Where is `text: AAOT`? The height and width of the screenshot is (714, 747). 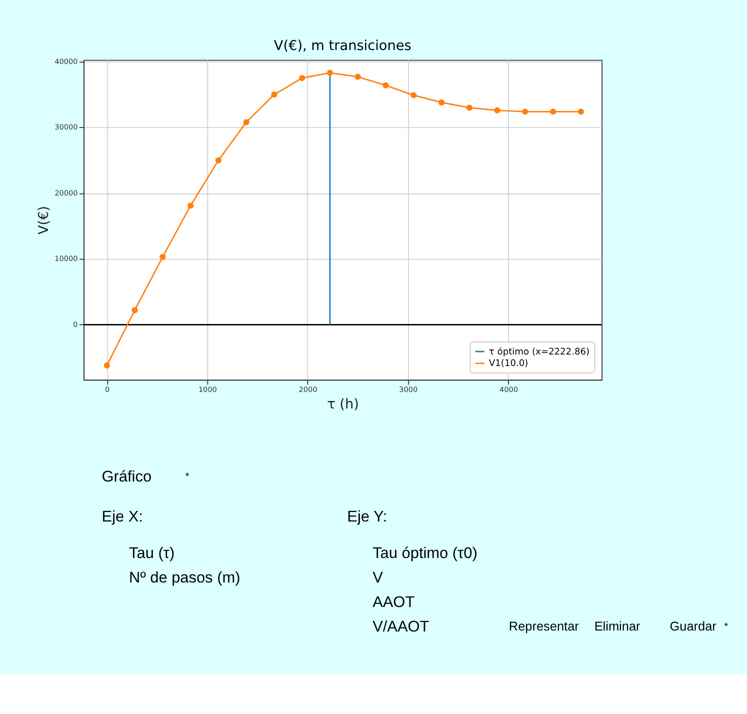
text: AAOT is located at coordinates (394, 602).